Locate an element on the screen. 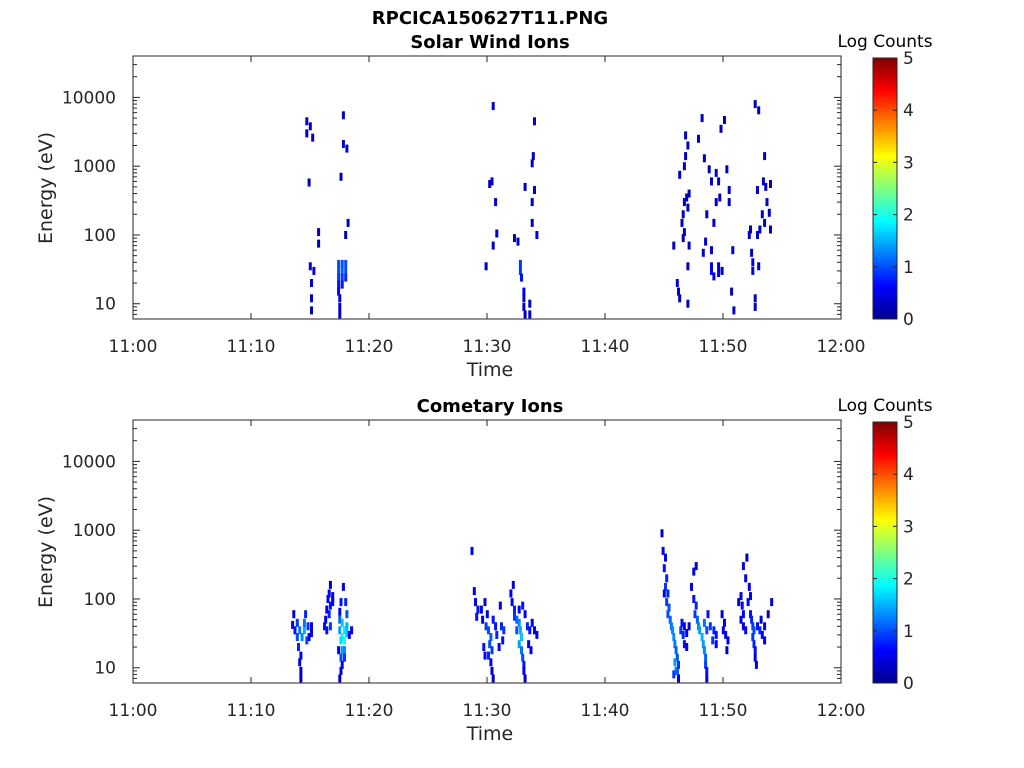  y-axis-label-cometary: Energy (eV) is located at coordinates (46, 552).